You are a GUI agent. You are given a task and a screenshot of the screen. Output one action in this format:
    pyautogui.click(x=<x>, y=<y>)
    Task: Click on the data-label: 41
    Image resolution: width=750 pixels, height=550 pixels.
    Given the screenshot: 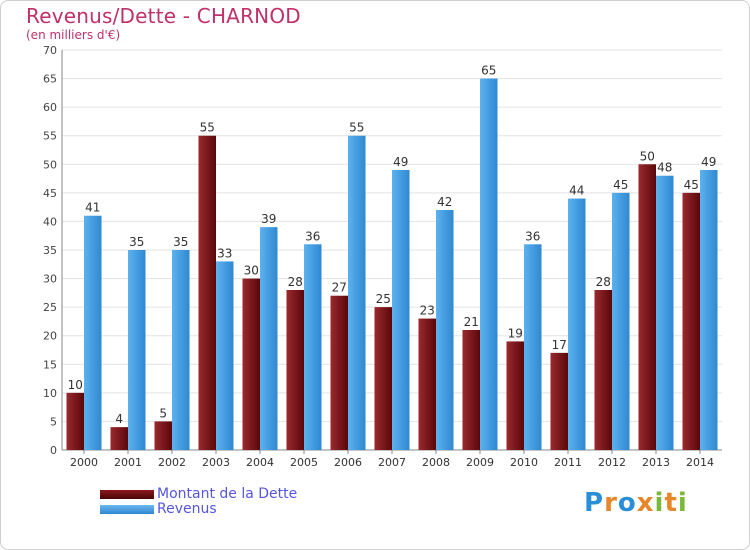 What is the action you would take?
    pyautogui.click(x=92, y=208)
    